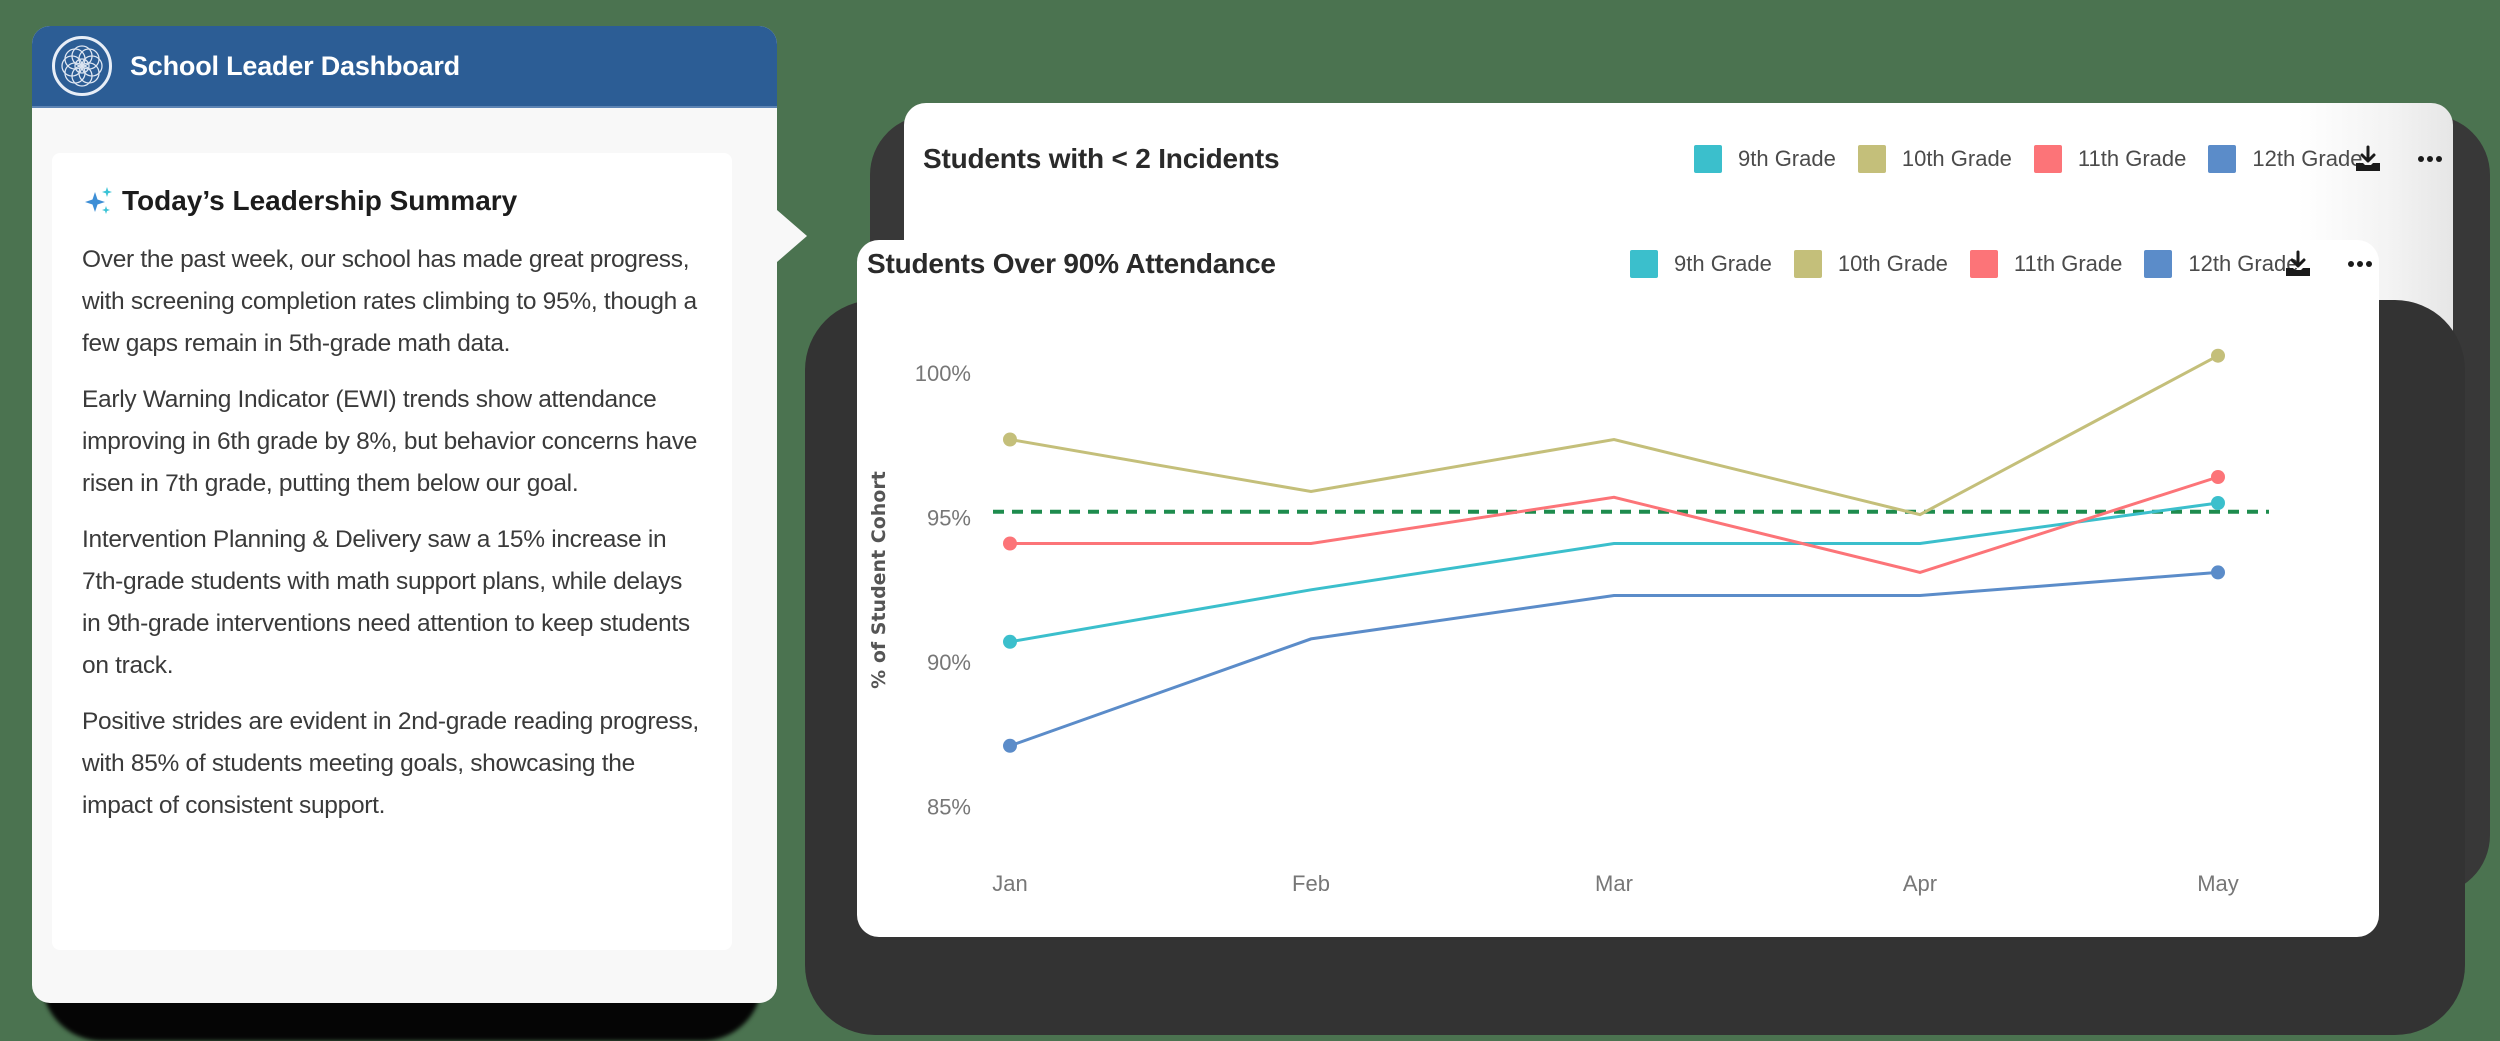  I want to click on summary-heading: Today’s Leadership Summary, so click(394, 201).